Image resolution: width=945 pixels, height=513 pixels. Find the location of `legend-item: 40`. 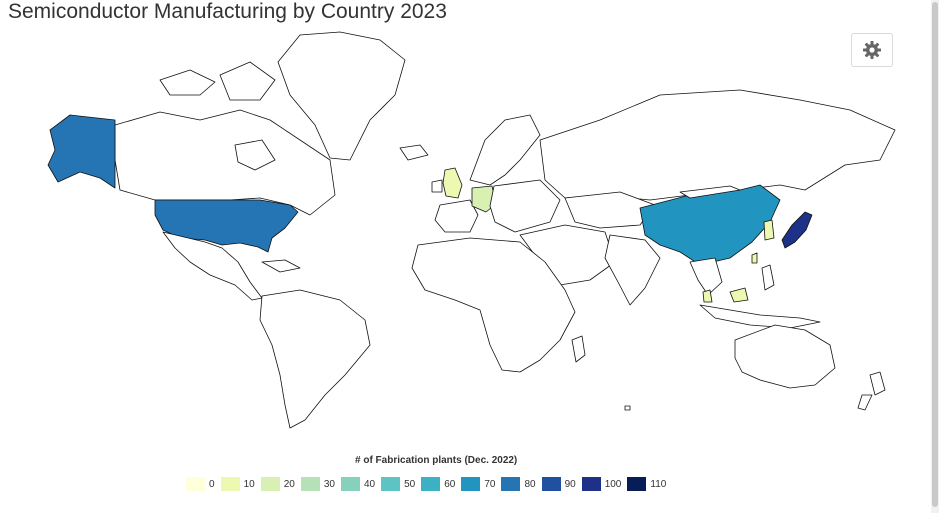

legend-item: 40 is located at coordinates (358, 484).